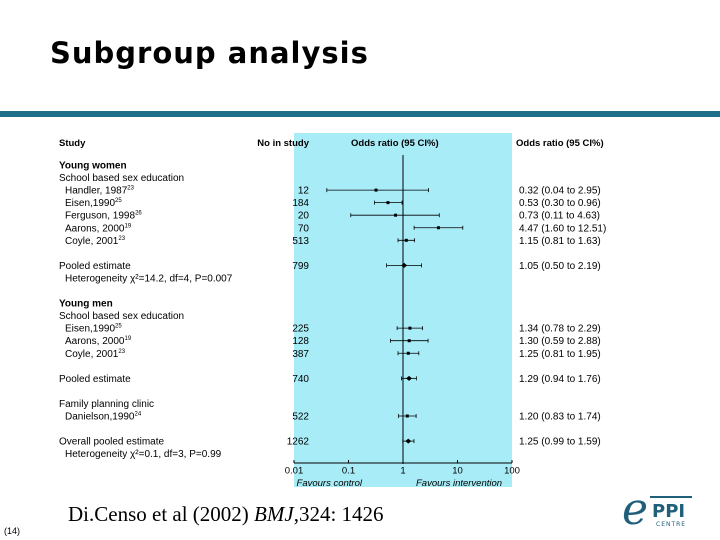  Describe the element at coordinates (402, 470) in the screenshot. I see `x-tick-label: 1` at that location.